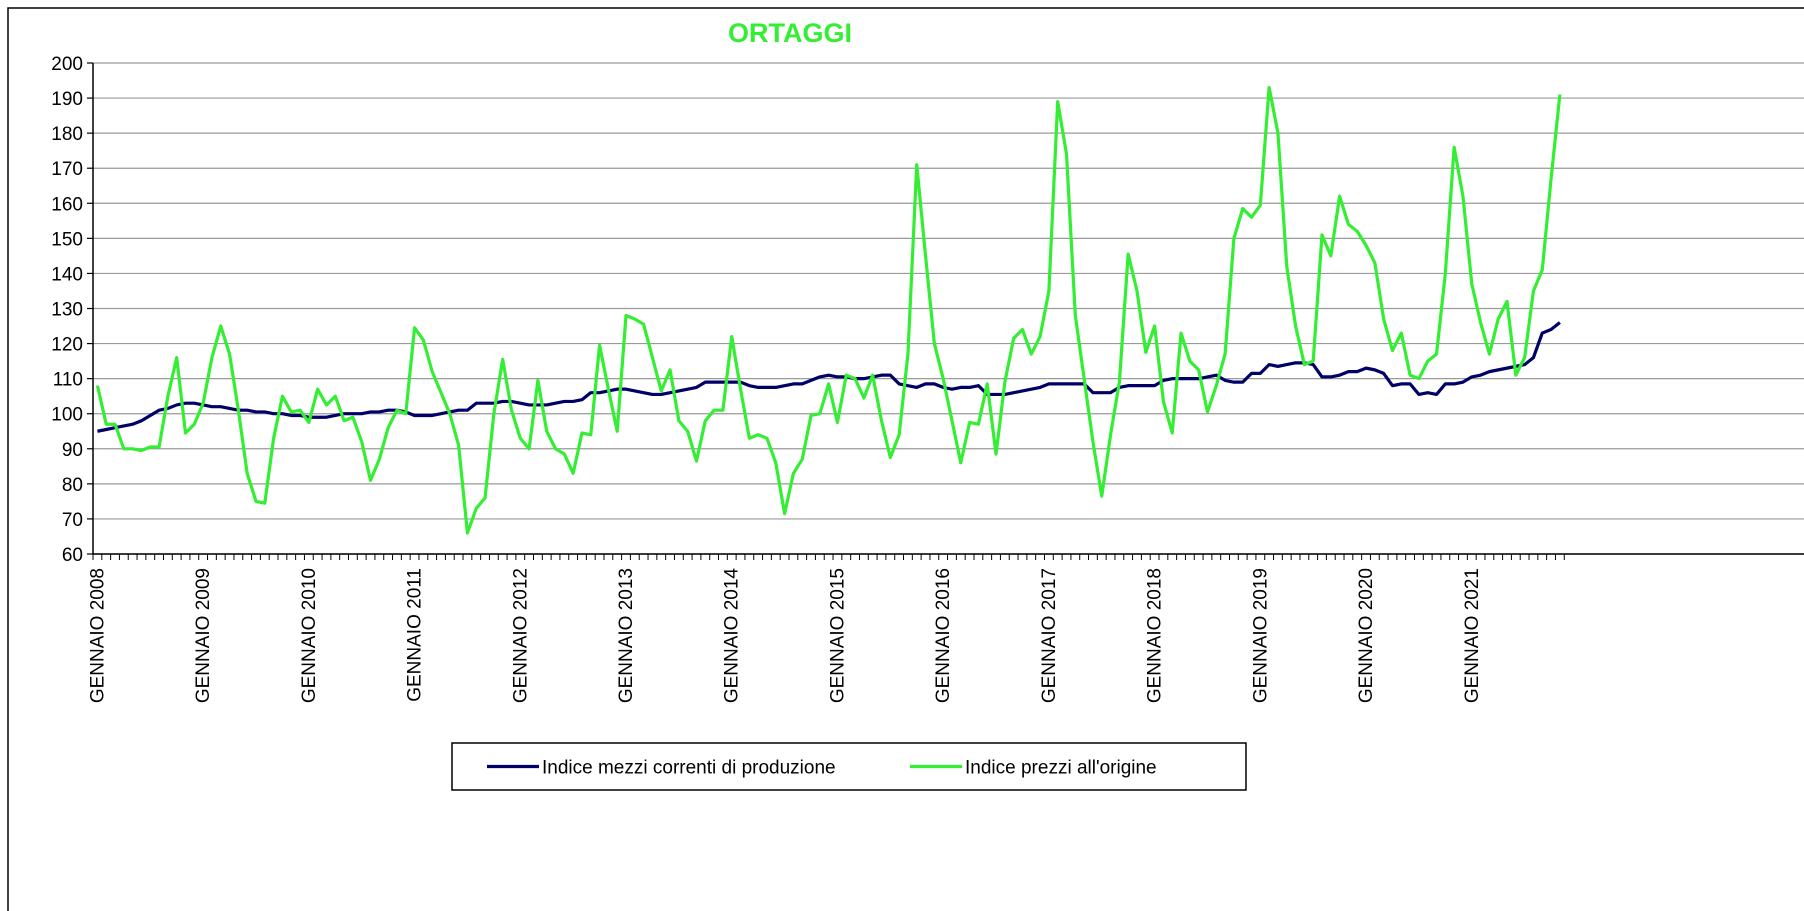 This screenshot has height=911, width=1804. I want to click on y-tick-label: 110, so click(68, 380).